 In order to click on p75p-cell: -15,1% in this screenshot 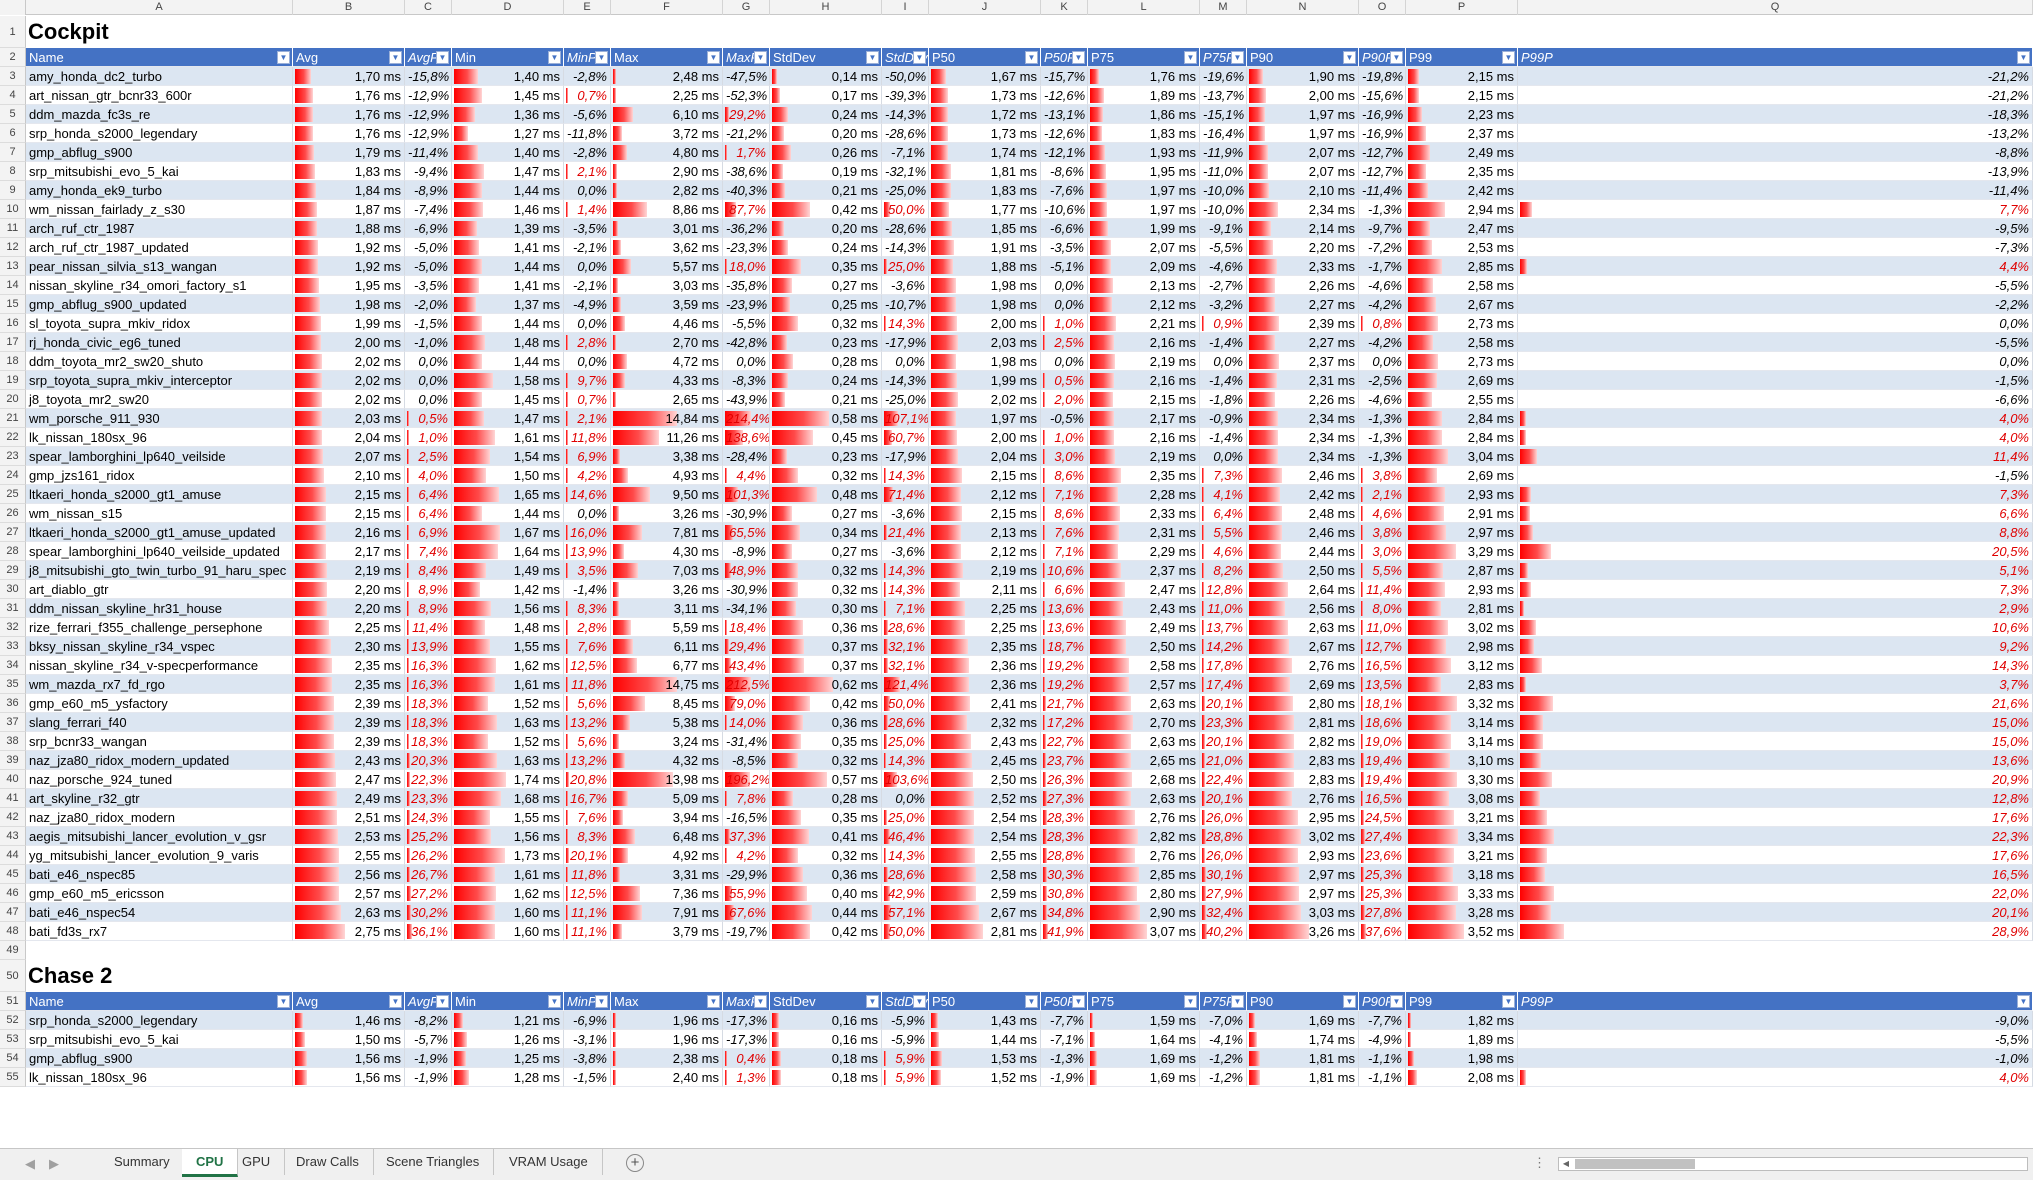, I will do `click(1223, 114)`.